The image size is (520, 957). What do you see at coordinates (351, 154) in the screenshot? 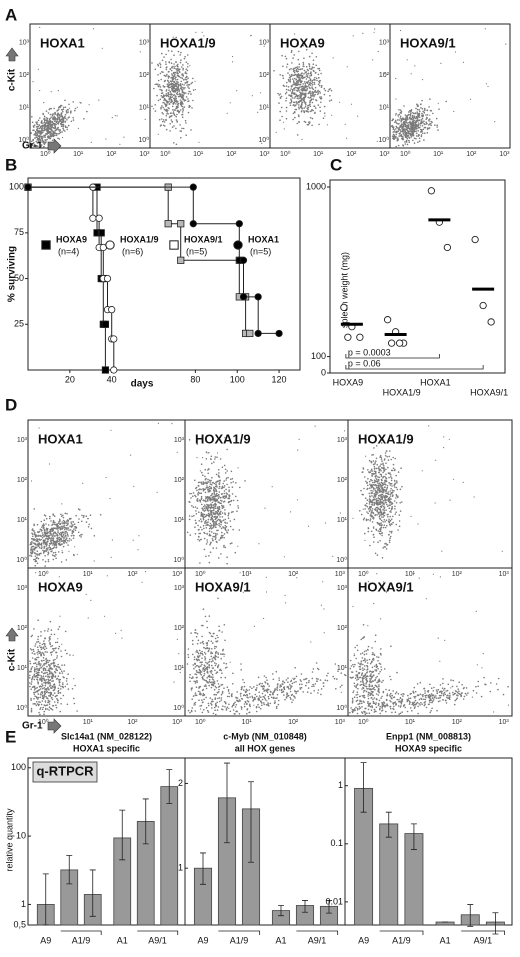
I see `x-tick-label: 10²` at bounding box center [351, 154].